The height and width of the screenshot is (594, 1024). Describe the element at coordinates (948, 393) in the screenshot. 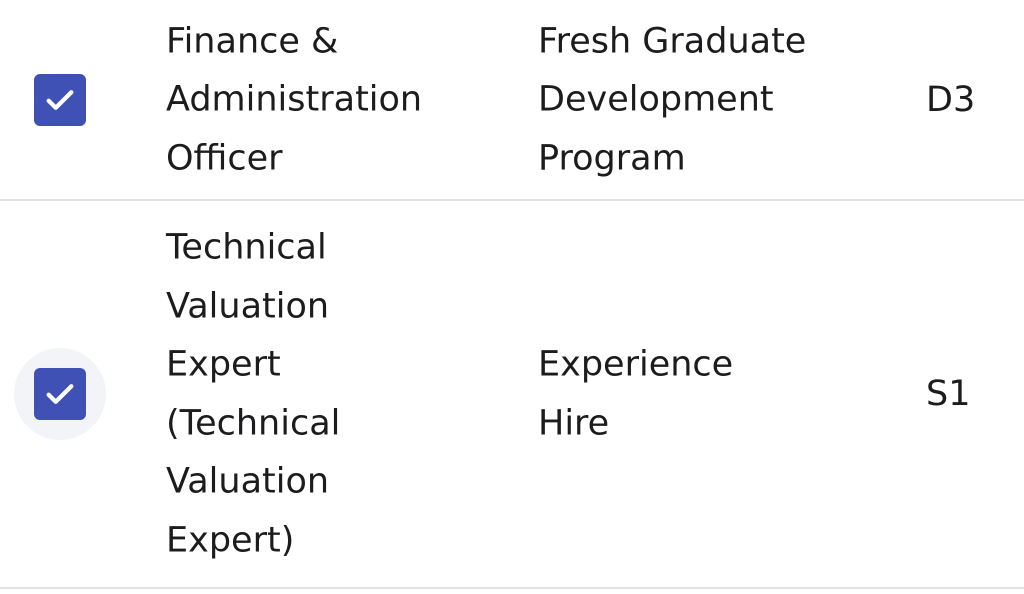

I see `grade: S1` at that location.